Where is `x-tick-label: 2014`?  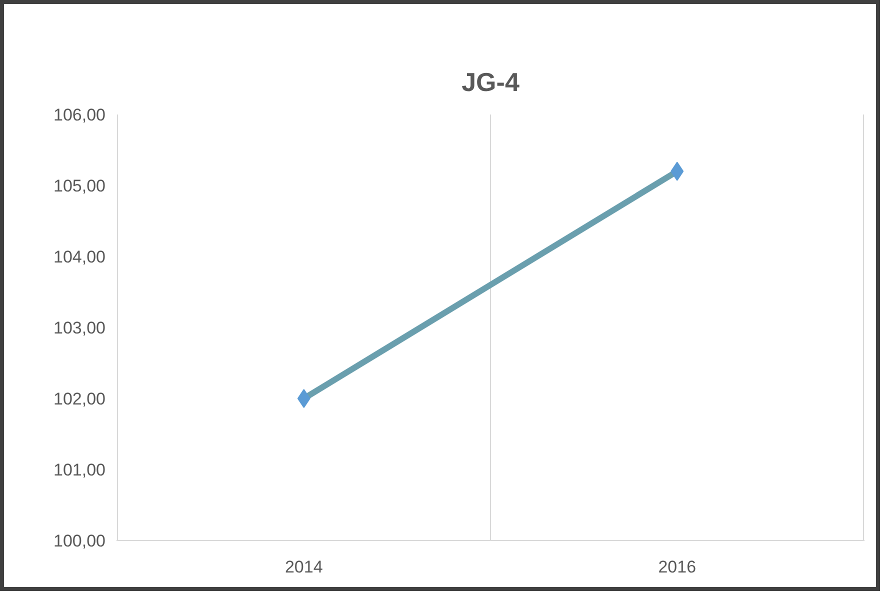 x-tick-label: 2014 is located at coordinates (303, 567).